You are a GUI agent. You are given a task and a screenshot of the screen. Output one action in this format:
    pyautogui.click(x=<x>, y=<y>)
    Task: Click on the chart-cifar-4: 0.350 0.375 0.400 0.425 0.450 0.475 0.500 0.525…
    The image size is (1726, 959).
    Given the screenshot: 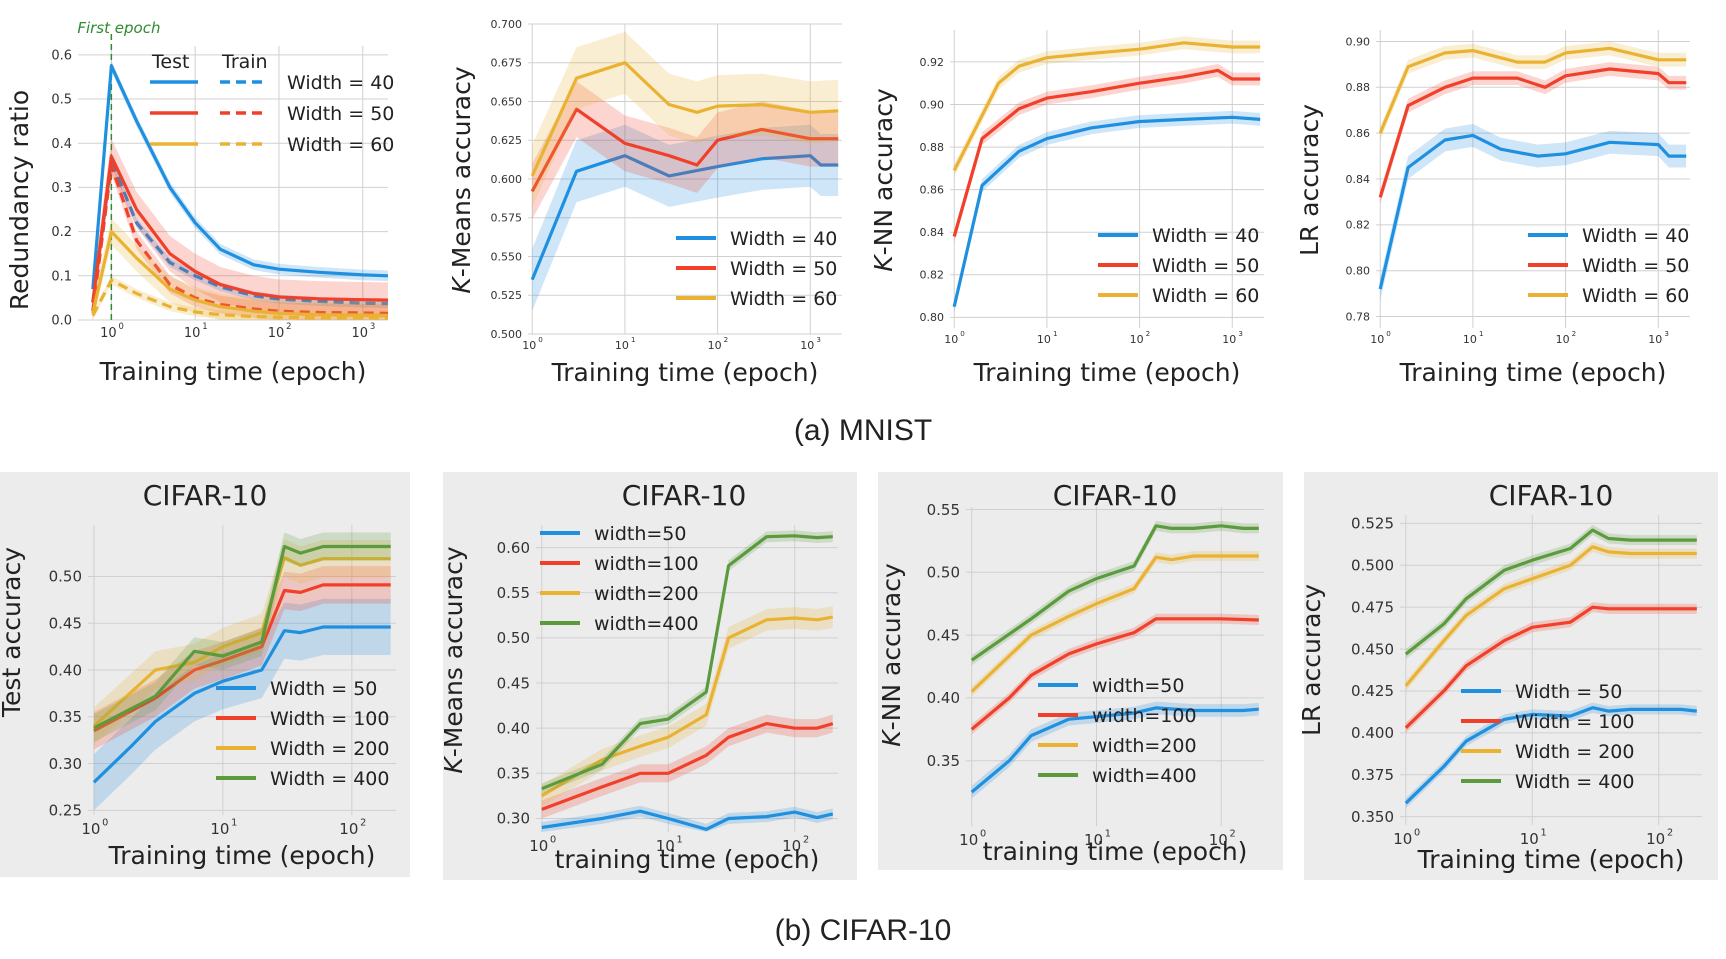 What is the action you would take?
    pyautogui.click(x=1507, y=676)
    